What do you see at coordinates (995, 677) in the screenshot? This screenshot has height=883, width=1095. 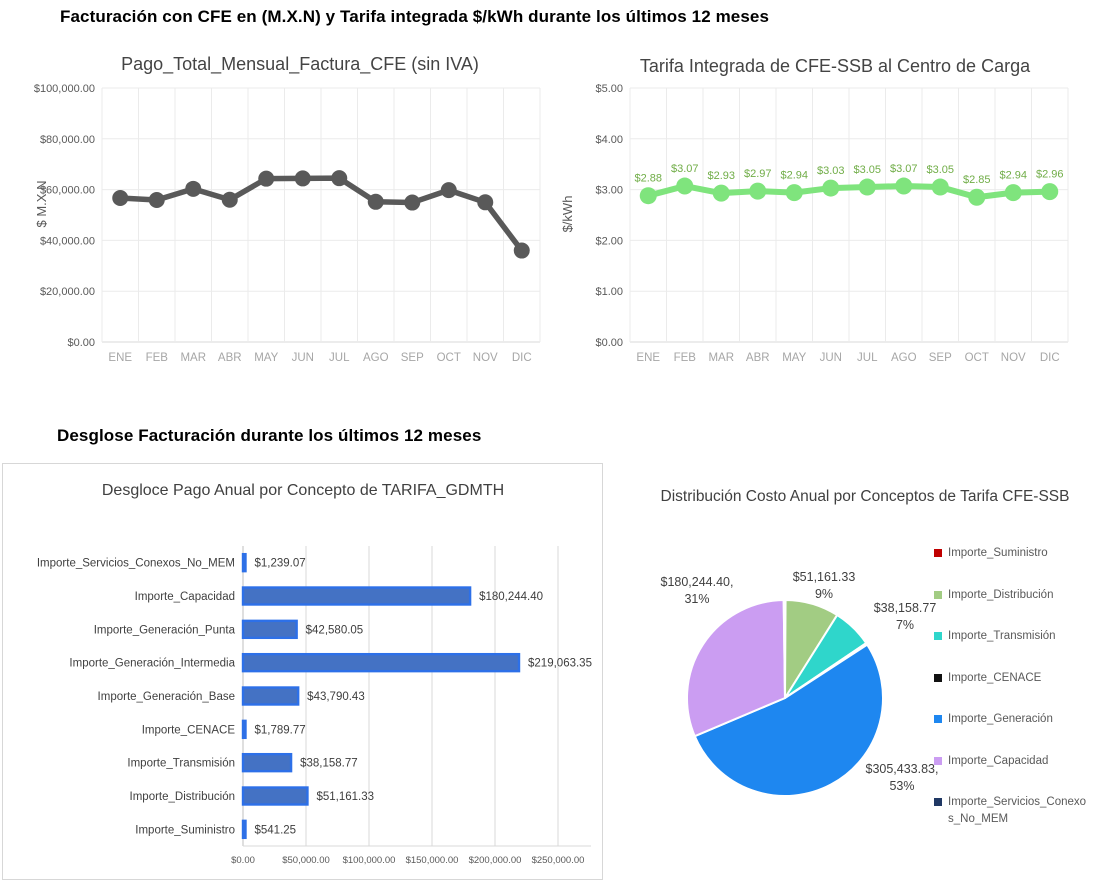 I see `legend-label: Importe_CENACE` at bounding box center [995, 677].